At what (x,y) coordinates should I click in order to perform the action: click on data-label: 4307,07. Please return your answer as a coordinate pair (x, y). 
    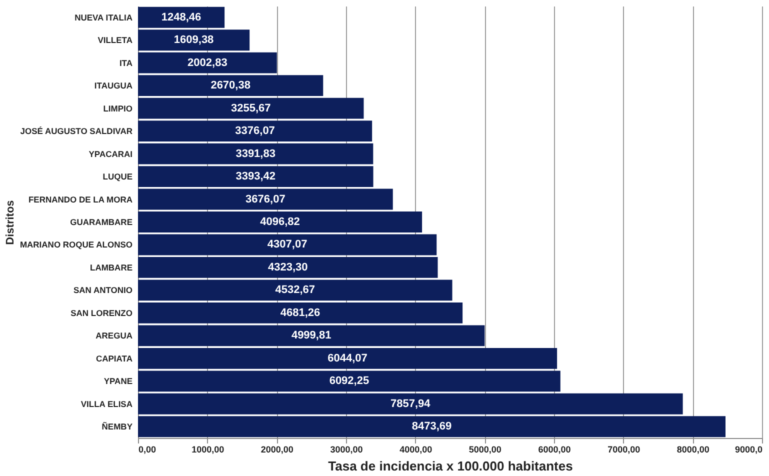
    Looking at the image, I should click on (287, 244).